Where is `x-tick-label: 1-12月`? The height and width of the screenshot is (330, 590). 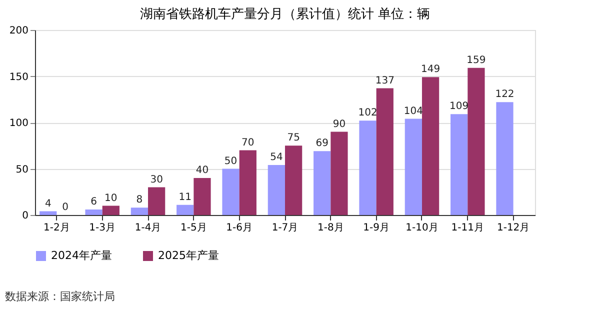
x-tick-label: 1-12月 is located at coordinates (513, 228).